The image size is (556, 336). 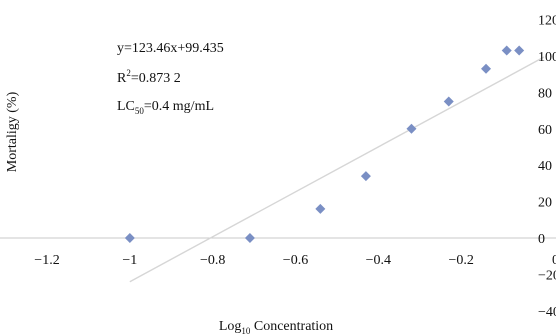 I want to click on y-tick-label: 100, so click(x=547, y=57).